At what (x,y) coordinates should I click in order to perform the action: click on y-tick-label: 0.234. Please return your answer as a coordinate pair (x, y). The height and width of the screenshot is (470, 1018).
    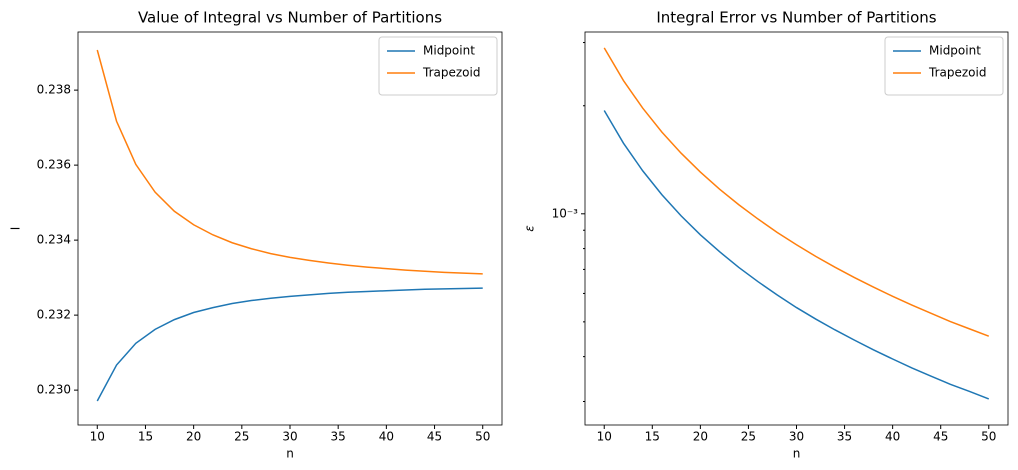
    Looking at the image, I should click on (54, 240).